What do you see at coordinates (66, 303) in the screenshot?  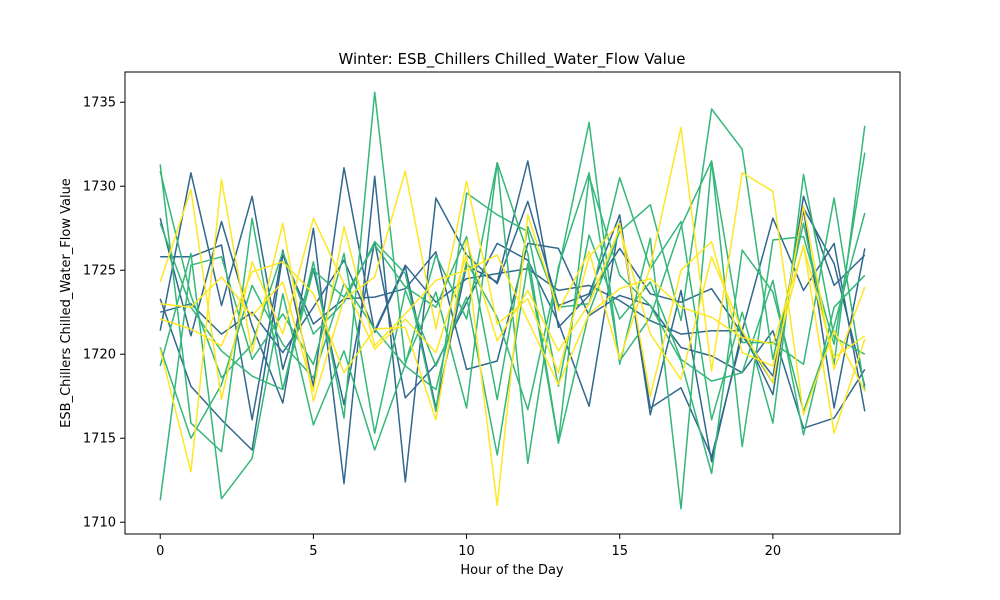 I see `y-axis-label: ESB_Chillers Chilled_Water_Flow Value` at bounding box center [66, 303].